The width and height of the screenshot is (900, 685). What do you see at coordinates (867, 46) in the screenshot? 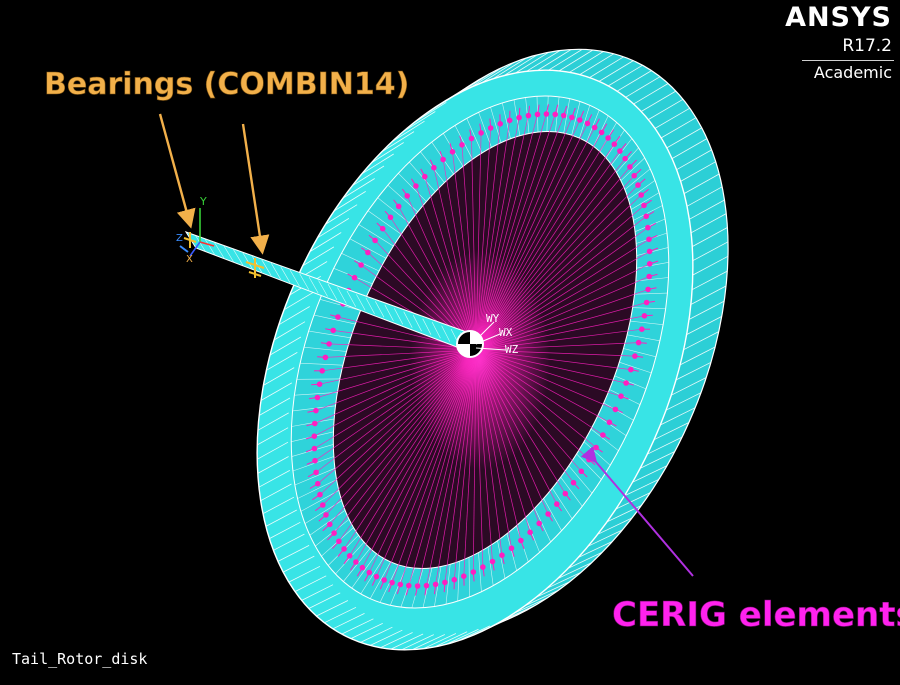
I see `ansys-version: R17.2` at bounding box center [867, 46].